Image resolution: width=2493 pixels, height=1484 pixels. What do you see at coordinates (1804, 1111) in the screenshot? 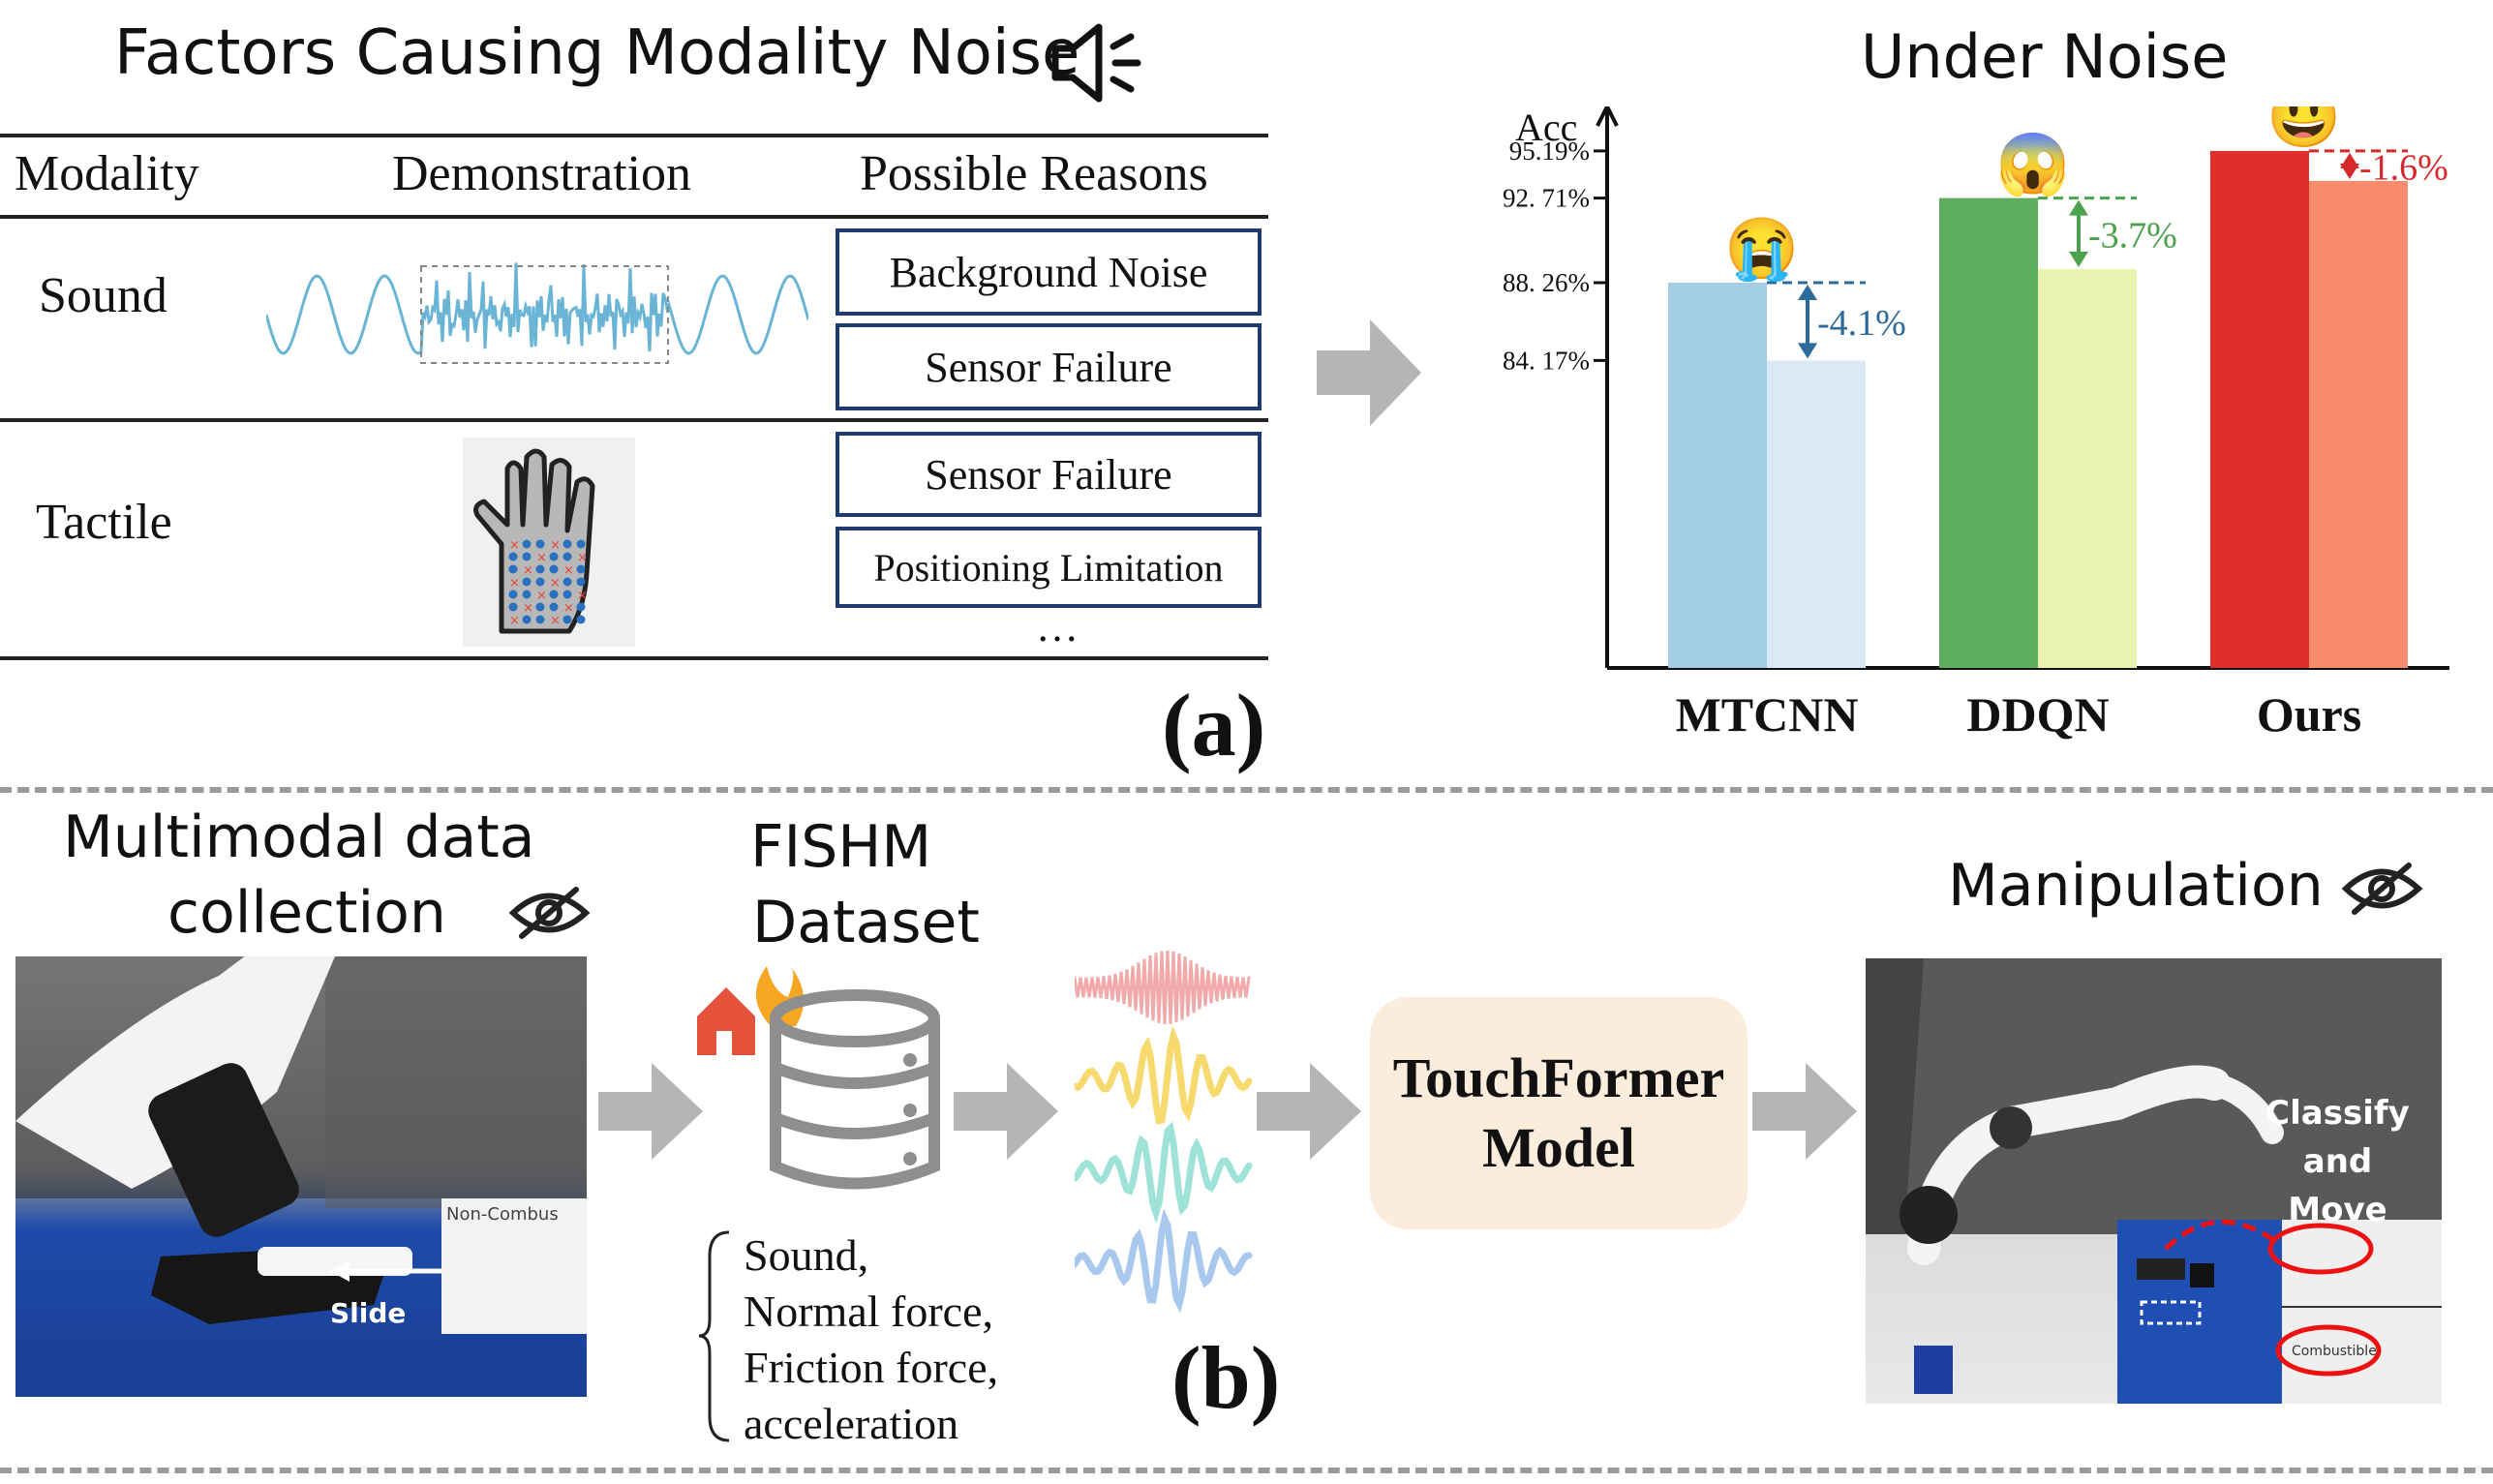
I see `arrow-model-to-manipulation` at bounding box center [1804, 1111].